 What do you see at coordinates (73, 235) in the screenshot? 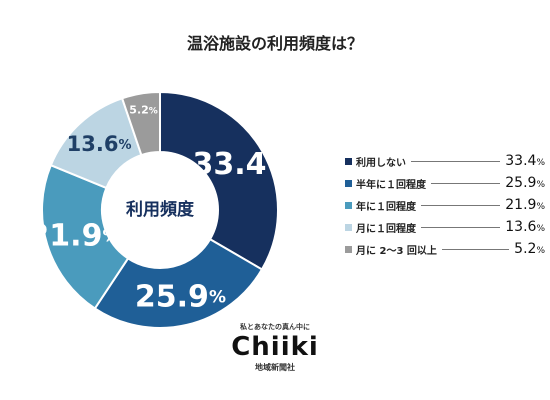
I see `slice-value-label: 21.9%` at bounding box center [73, 235].